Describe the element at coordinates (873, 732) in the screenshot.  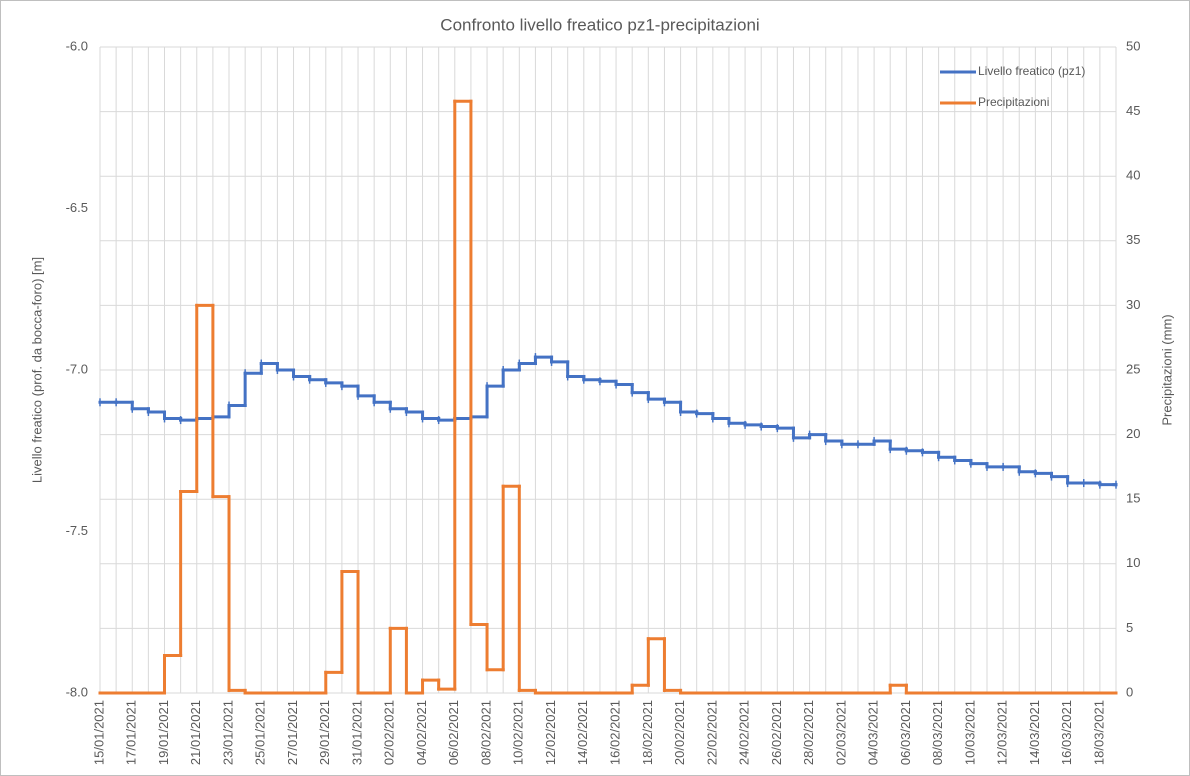
I see `x-tick-label: 04/03/2021` at that location.